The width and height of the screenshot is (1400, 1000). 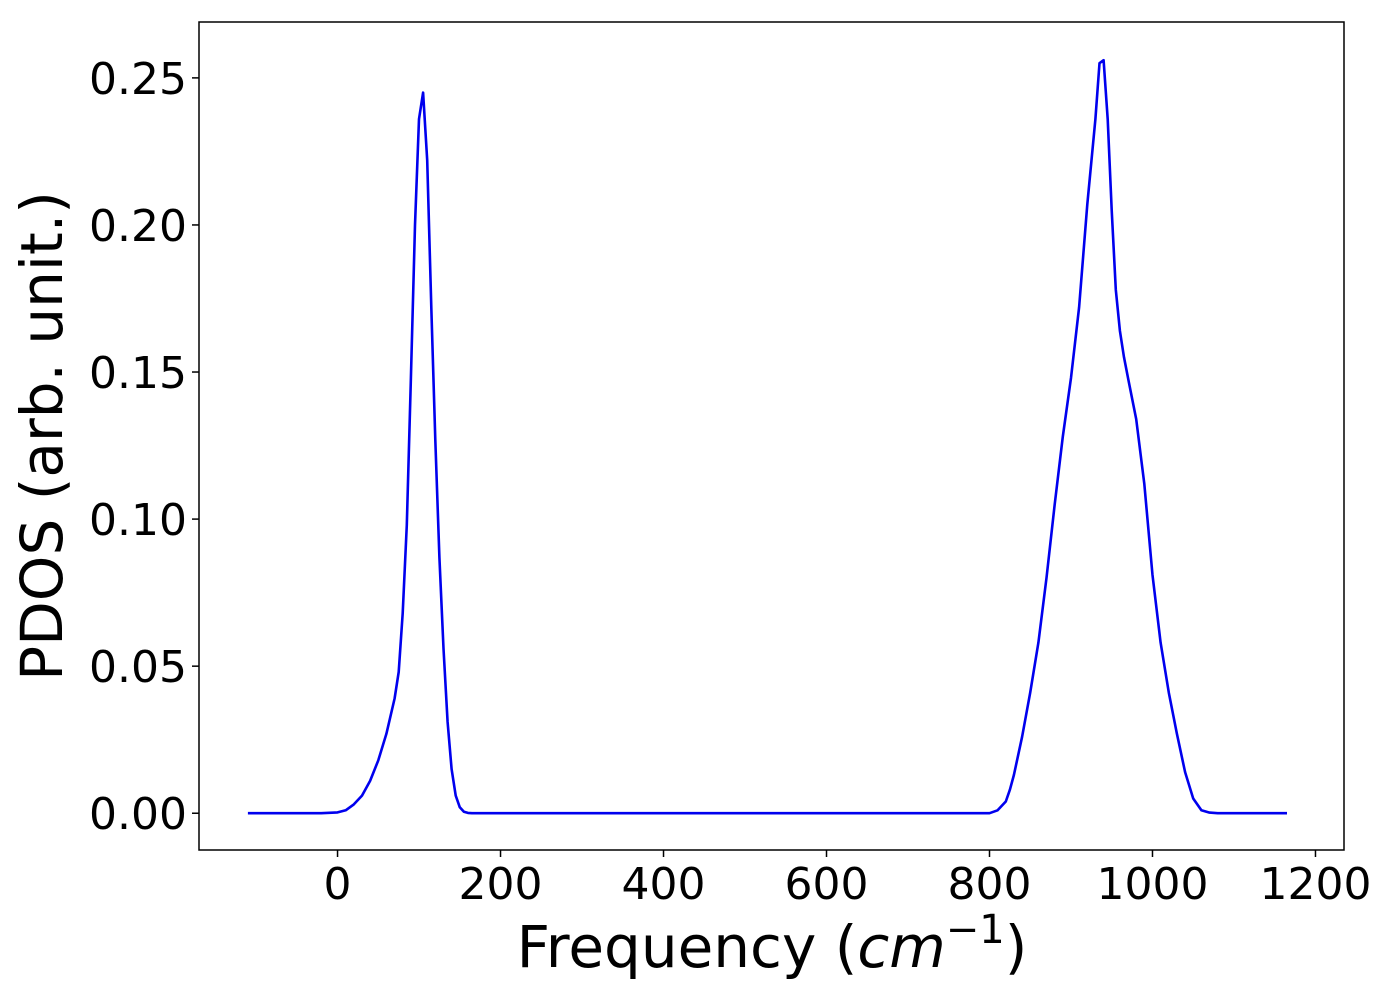 What do you see at coordinates (144, 447) in the screenshot?
I see `y-axis-ticks: 0.00 0.05 0.10 0.15 0.20 0.25` at bounding box center [144, 447].